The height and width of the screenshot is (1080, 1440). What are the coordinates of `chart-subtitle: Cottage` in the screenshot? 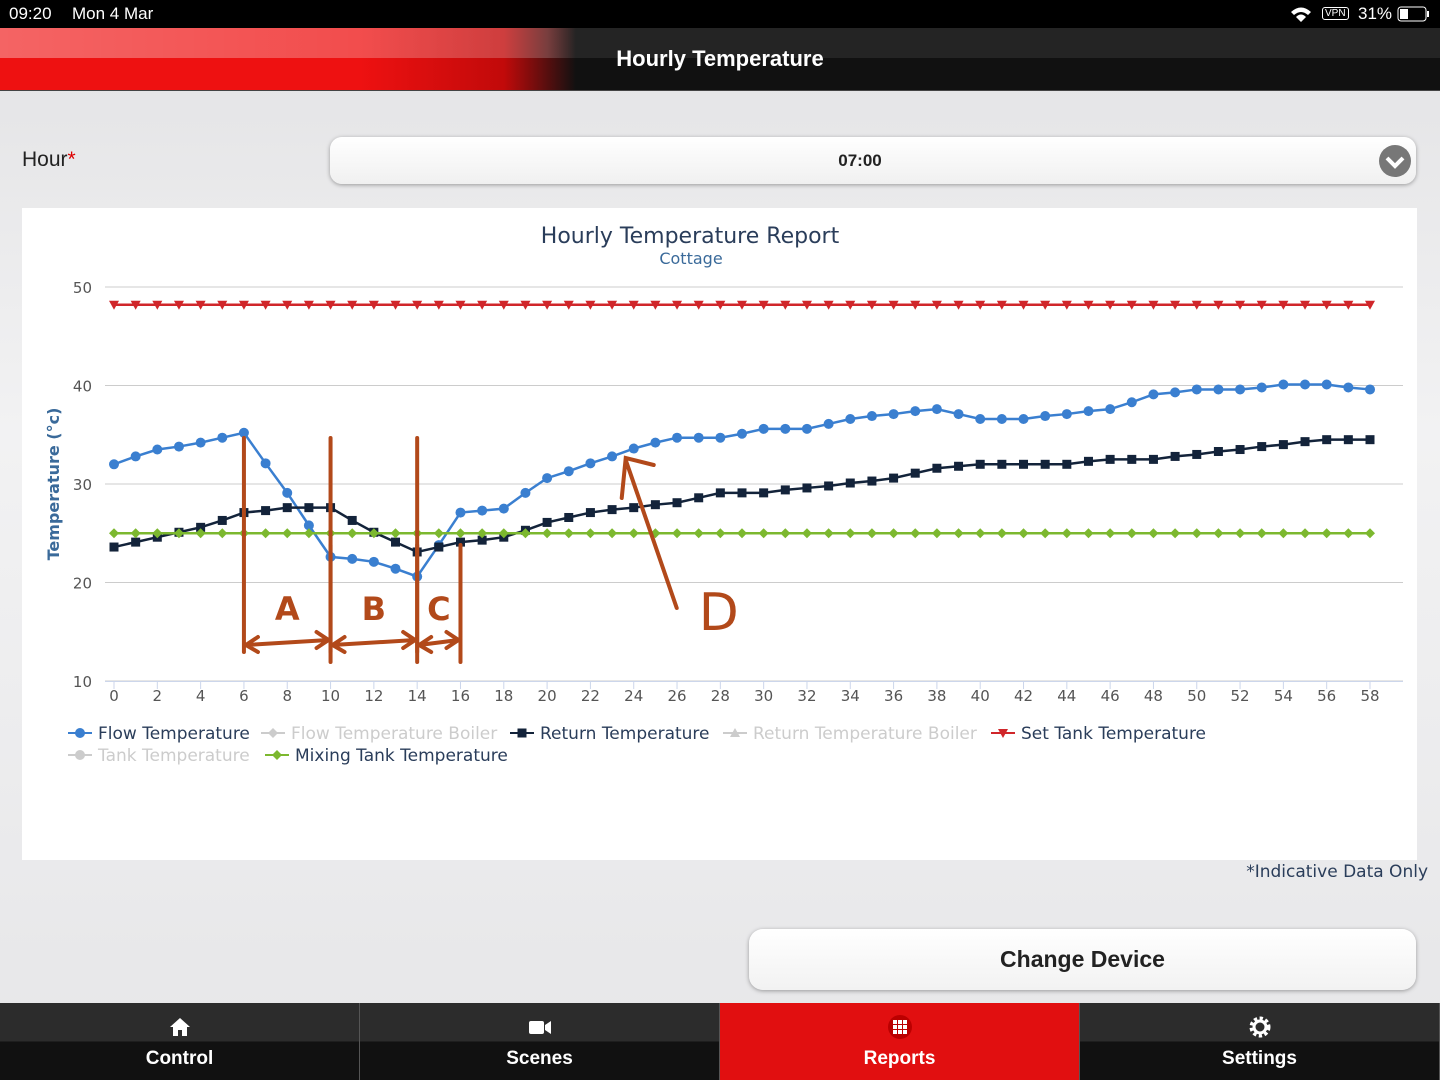 It's located at (690, 258).